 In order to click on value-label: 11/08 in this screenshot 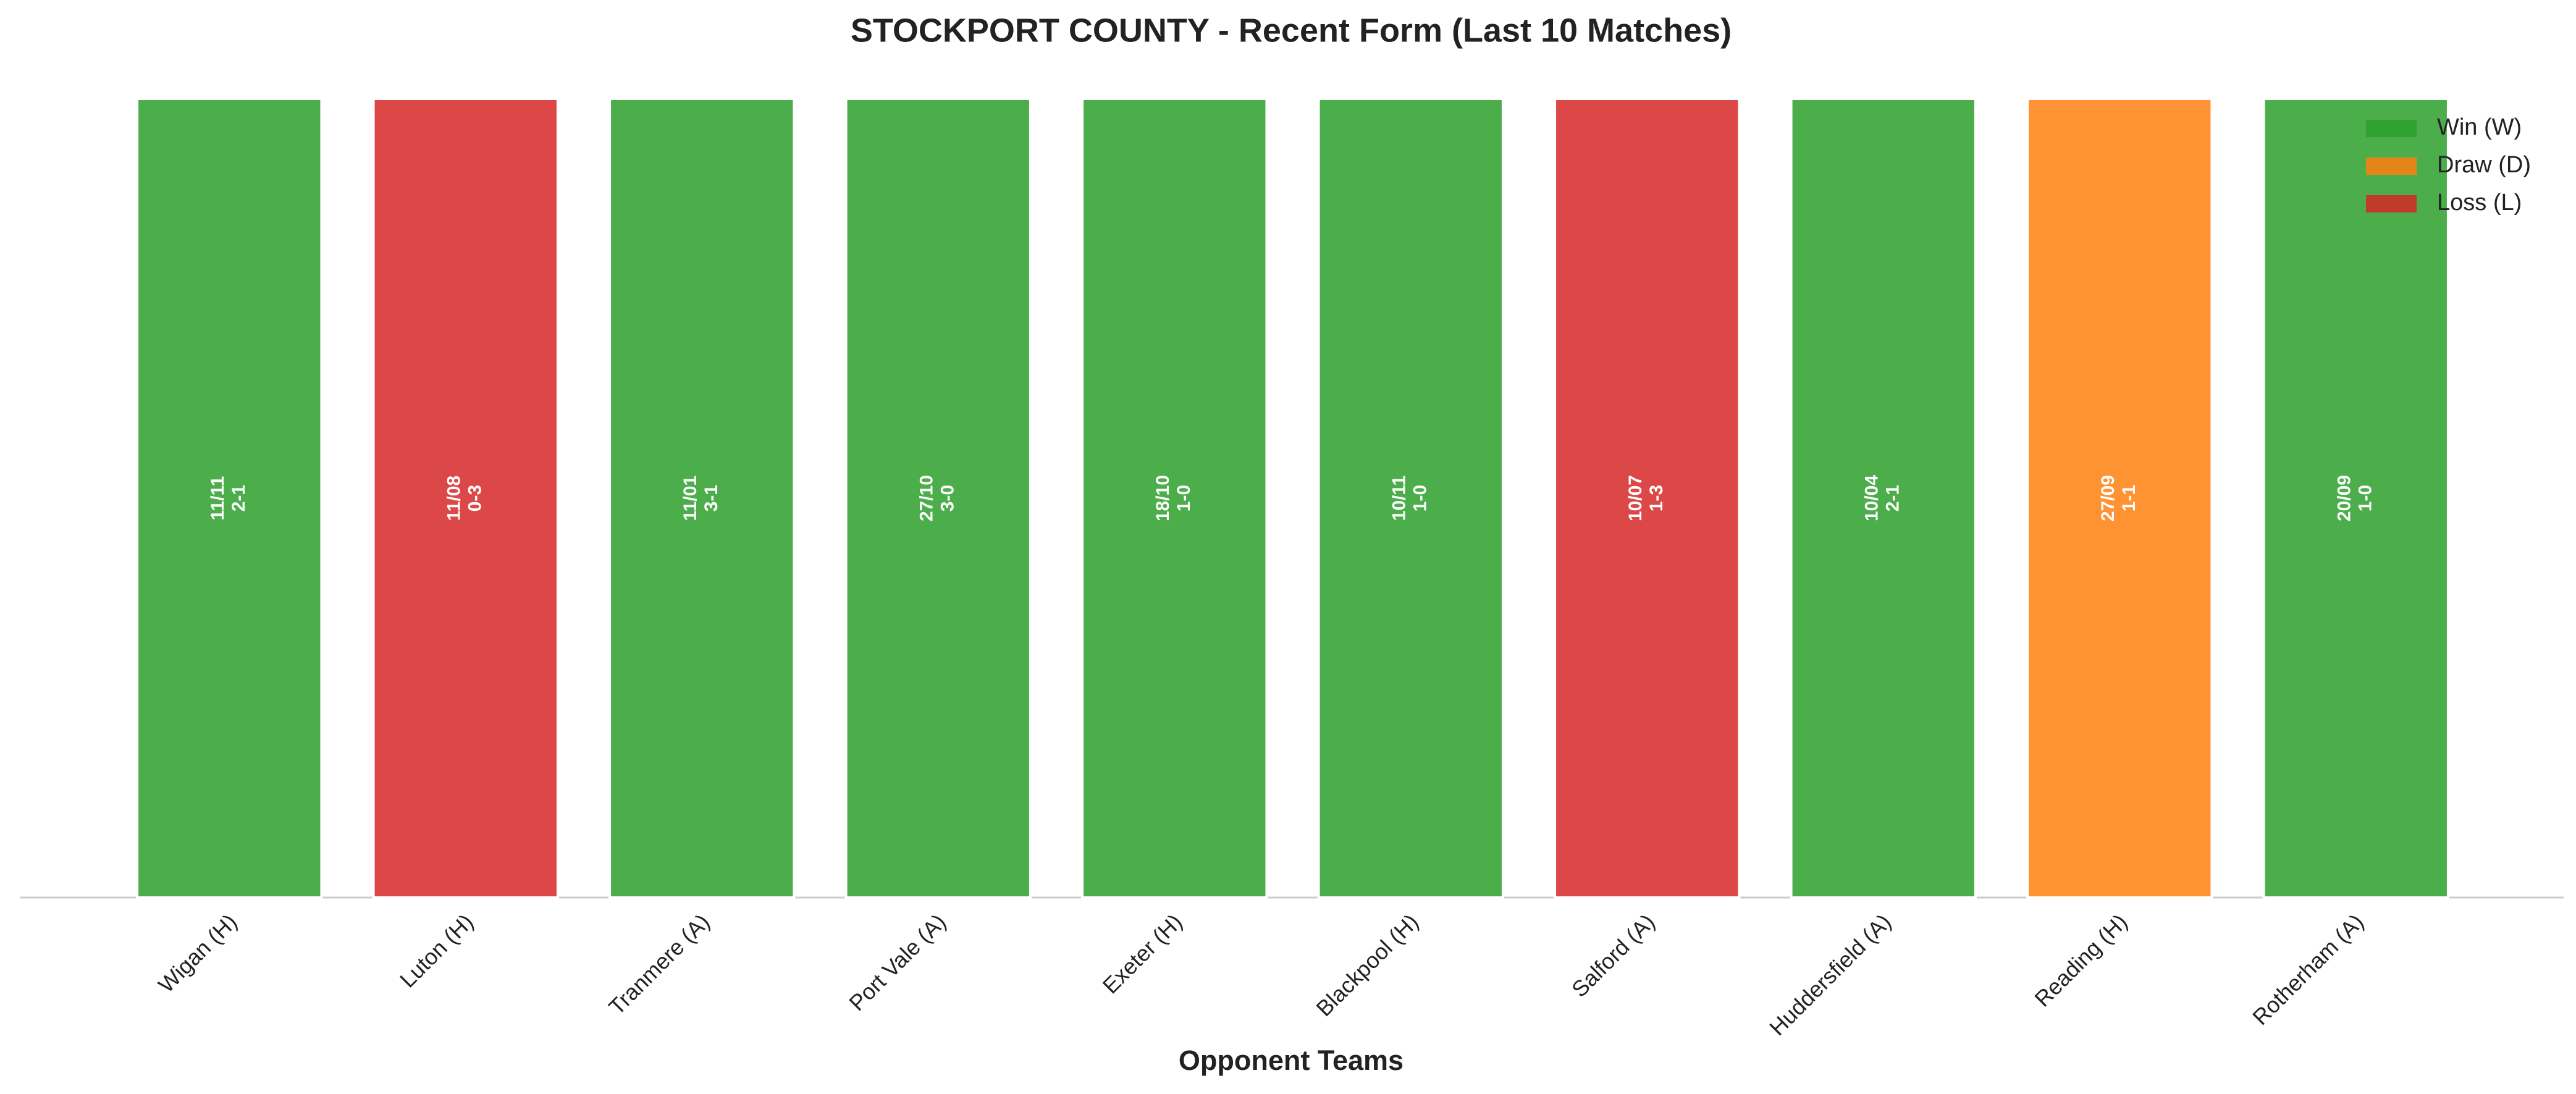, I will do `click(454, 498)`.